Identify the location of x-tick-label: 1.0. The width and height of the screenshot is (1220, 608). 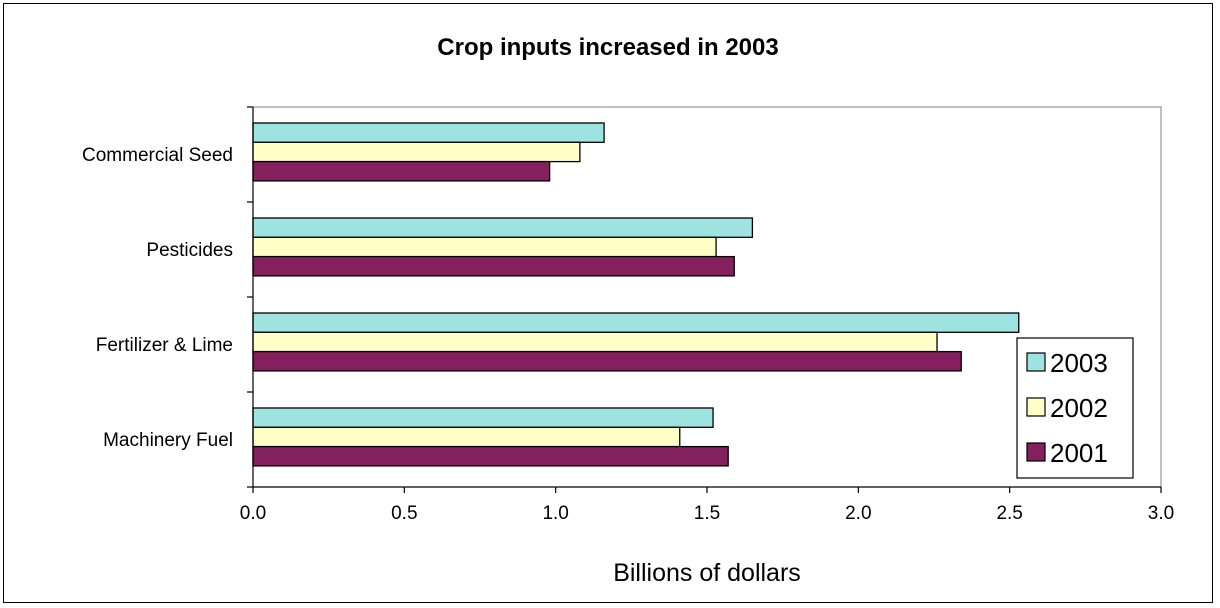
(555, 513).